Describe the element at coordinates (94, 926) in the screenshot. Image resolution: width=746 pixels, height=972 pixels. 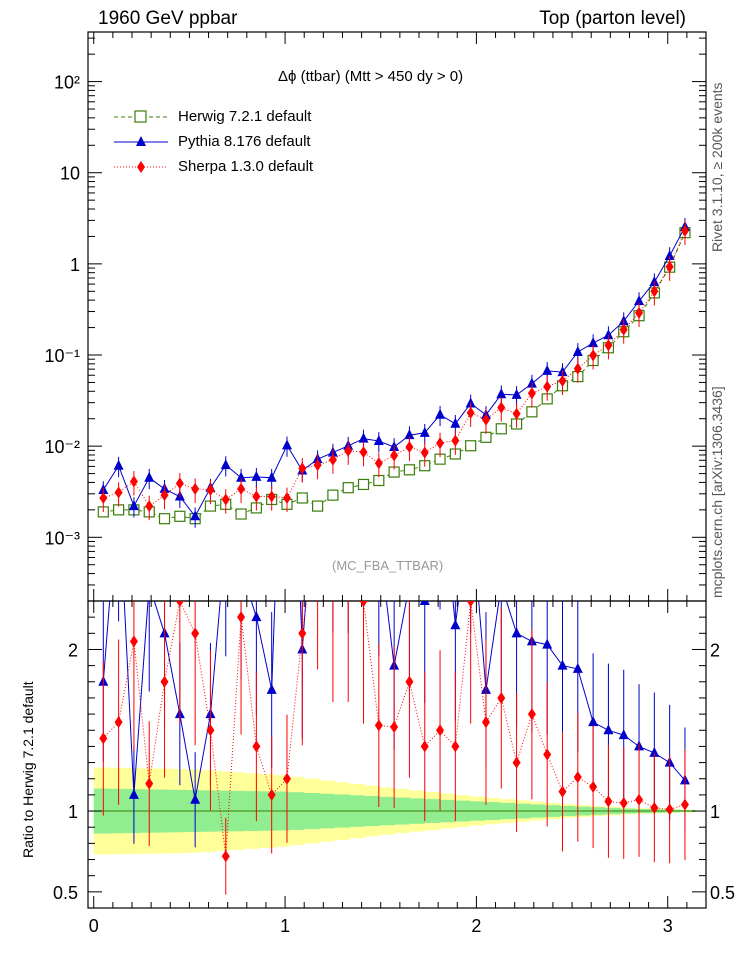
I see `x-tick-label: 0` at that location.